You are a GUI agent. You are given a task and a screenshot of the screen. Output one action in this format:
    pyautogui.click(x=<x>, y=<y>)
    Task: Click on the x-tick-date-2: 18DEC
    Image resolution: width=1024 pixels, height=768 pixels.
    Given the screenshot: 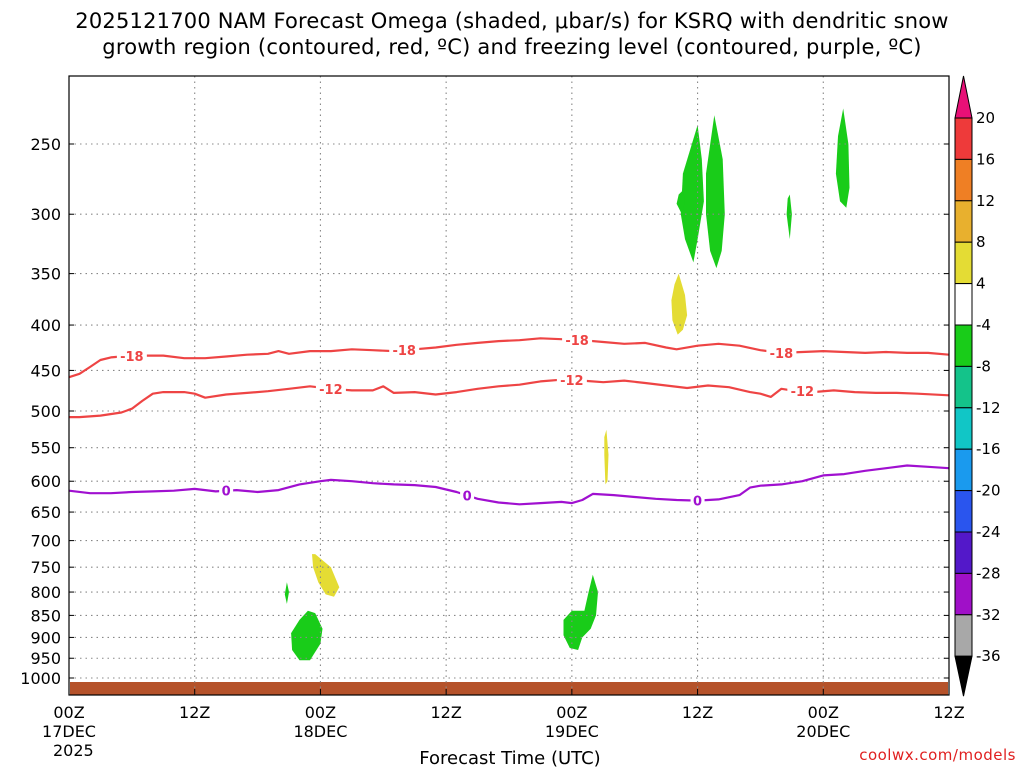 What is the action you would take?
    pyautogui.click(x=320, y=731)
    